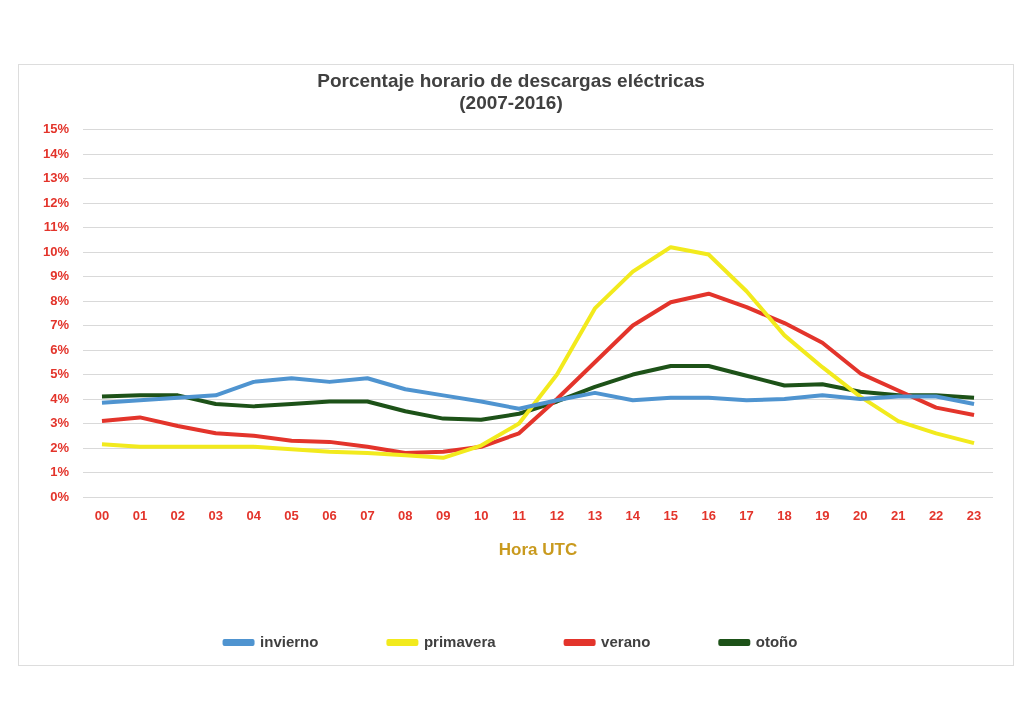 Image resolution: width=1024 pixels, height=720 pixels. I want to click on x-tick-label: 11, so click(519, 516).